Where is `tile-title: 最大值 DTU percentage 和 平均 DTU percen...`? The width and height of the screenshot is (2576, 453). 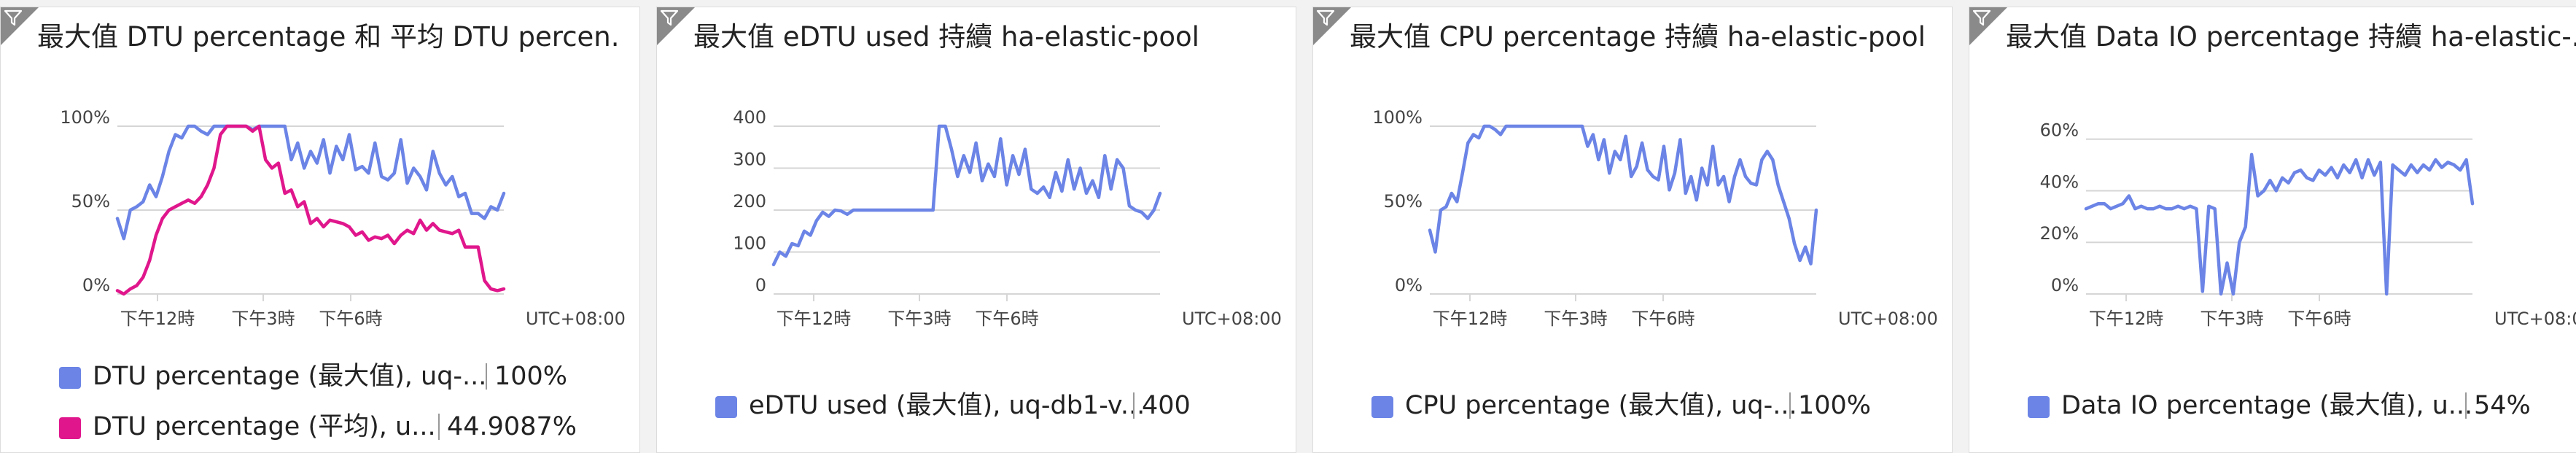
tile-title: 最大值 DTU percentage 和 平均 DTU percen... is located at coordinates (327, 37).